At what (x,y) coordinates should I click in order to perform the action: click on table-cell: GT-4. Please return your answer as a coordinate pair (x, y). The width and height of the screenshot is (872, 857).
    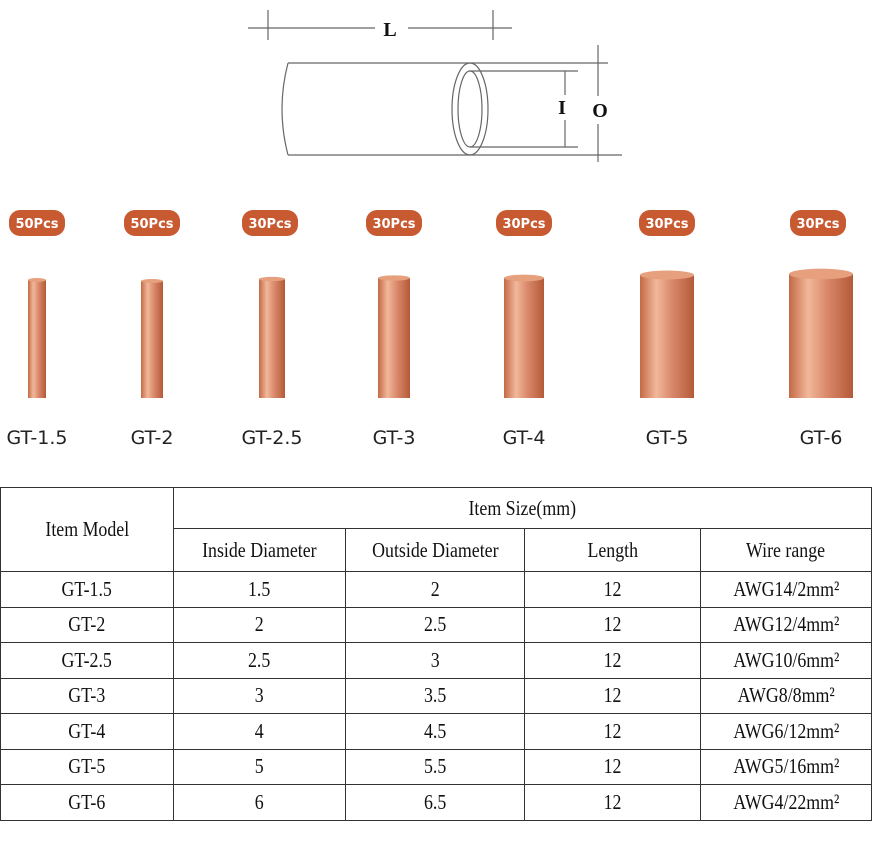
    Looking at the image, I should click on (87, 731).